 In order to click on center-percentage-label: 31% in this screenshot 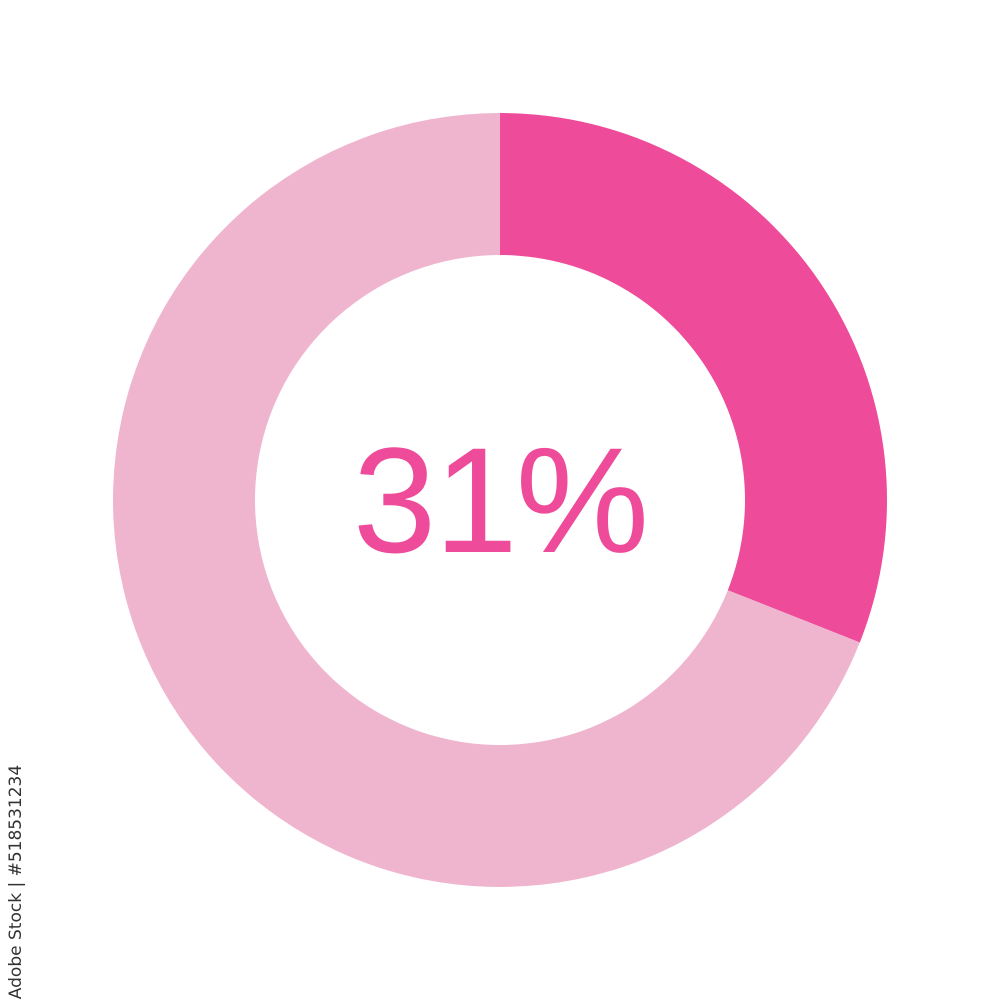, I will do `click(500, 500)`.